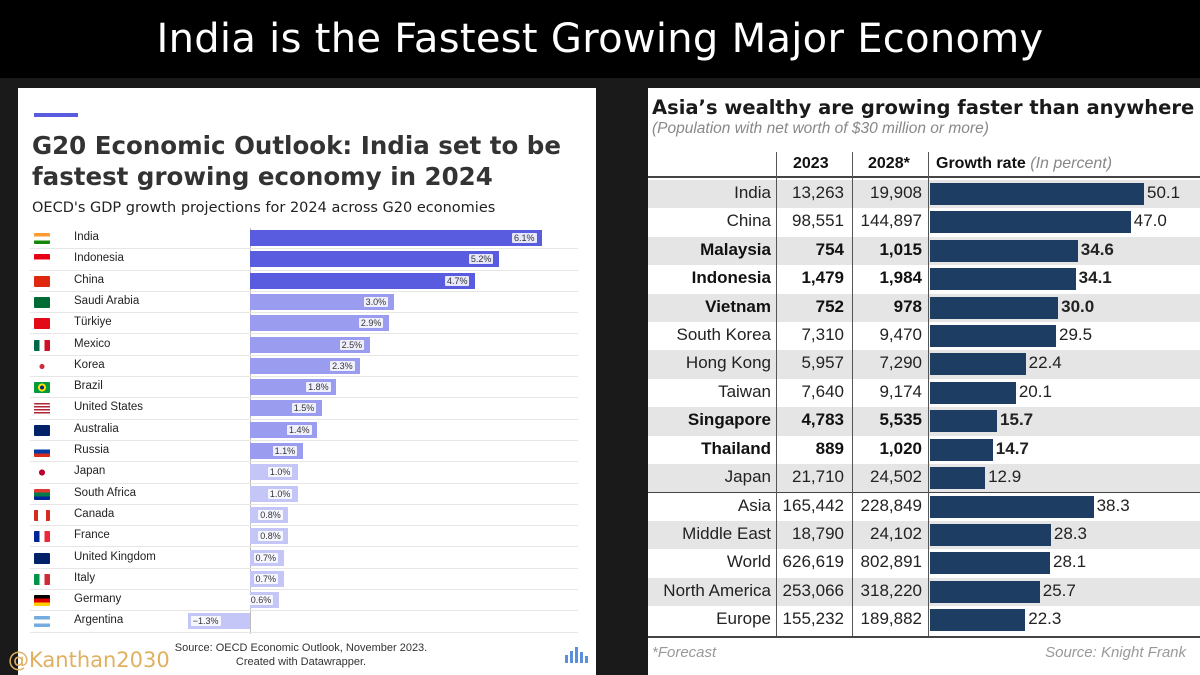  Describe the element at coordinates (1097, 249) in the screenshot. I see `growth-rate-value: 34.6` at that location.